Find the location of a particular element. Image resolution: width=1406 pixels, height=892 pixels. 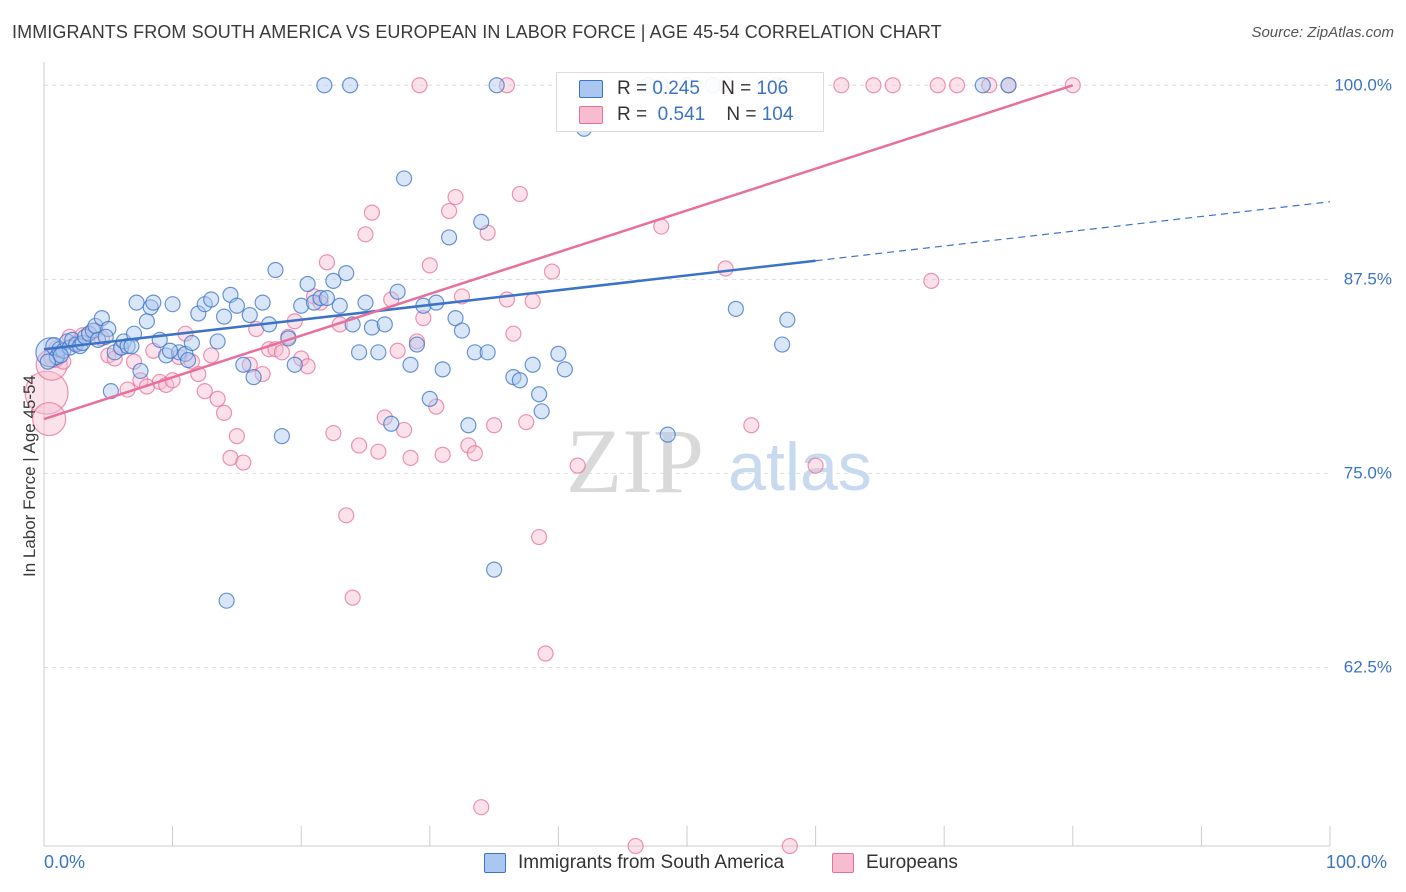

legend-row-pink: R = 0.541 N = 104 is located at coordinates (686, 115).